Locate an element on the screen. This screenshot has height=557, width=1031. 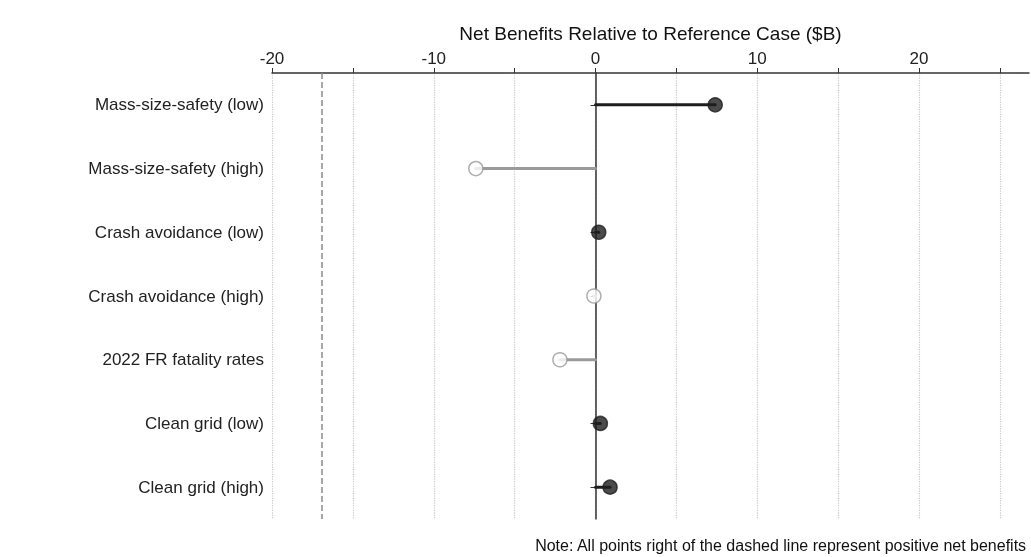
y-tick-label: Clean grid (low) is located at coordinates (204, 423).